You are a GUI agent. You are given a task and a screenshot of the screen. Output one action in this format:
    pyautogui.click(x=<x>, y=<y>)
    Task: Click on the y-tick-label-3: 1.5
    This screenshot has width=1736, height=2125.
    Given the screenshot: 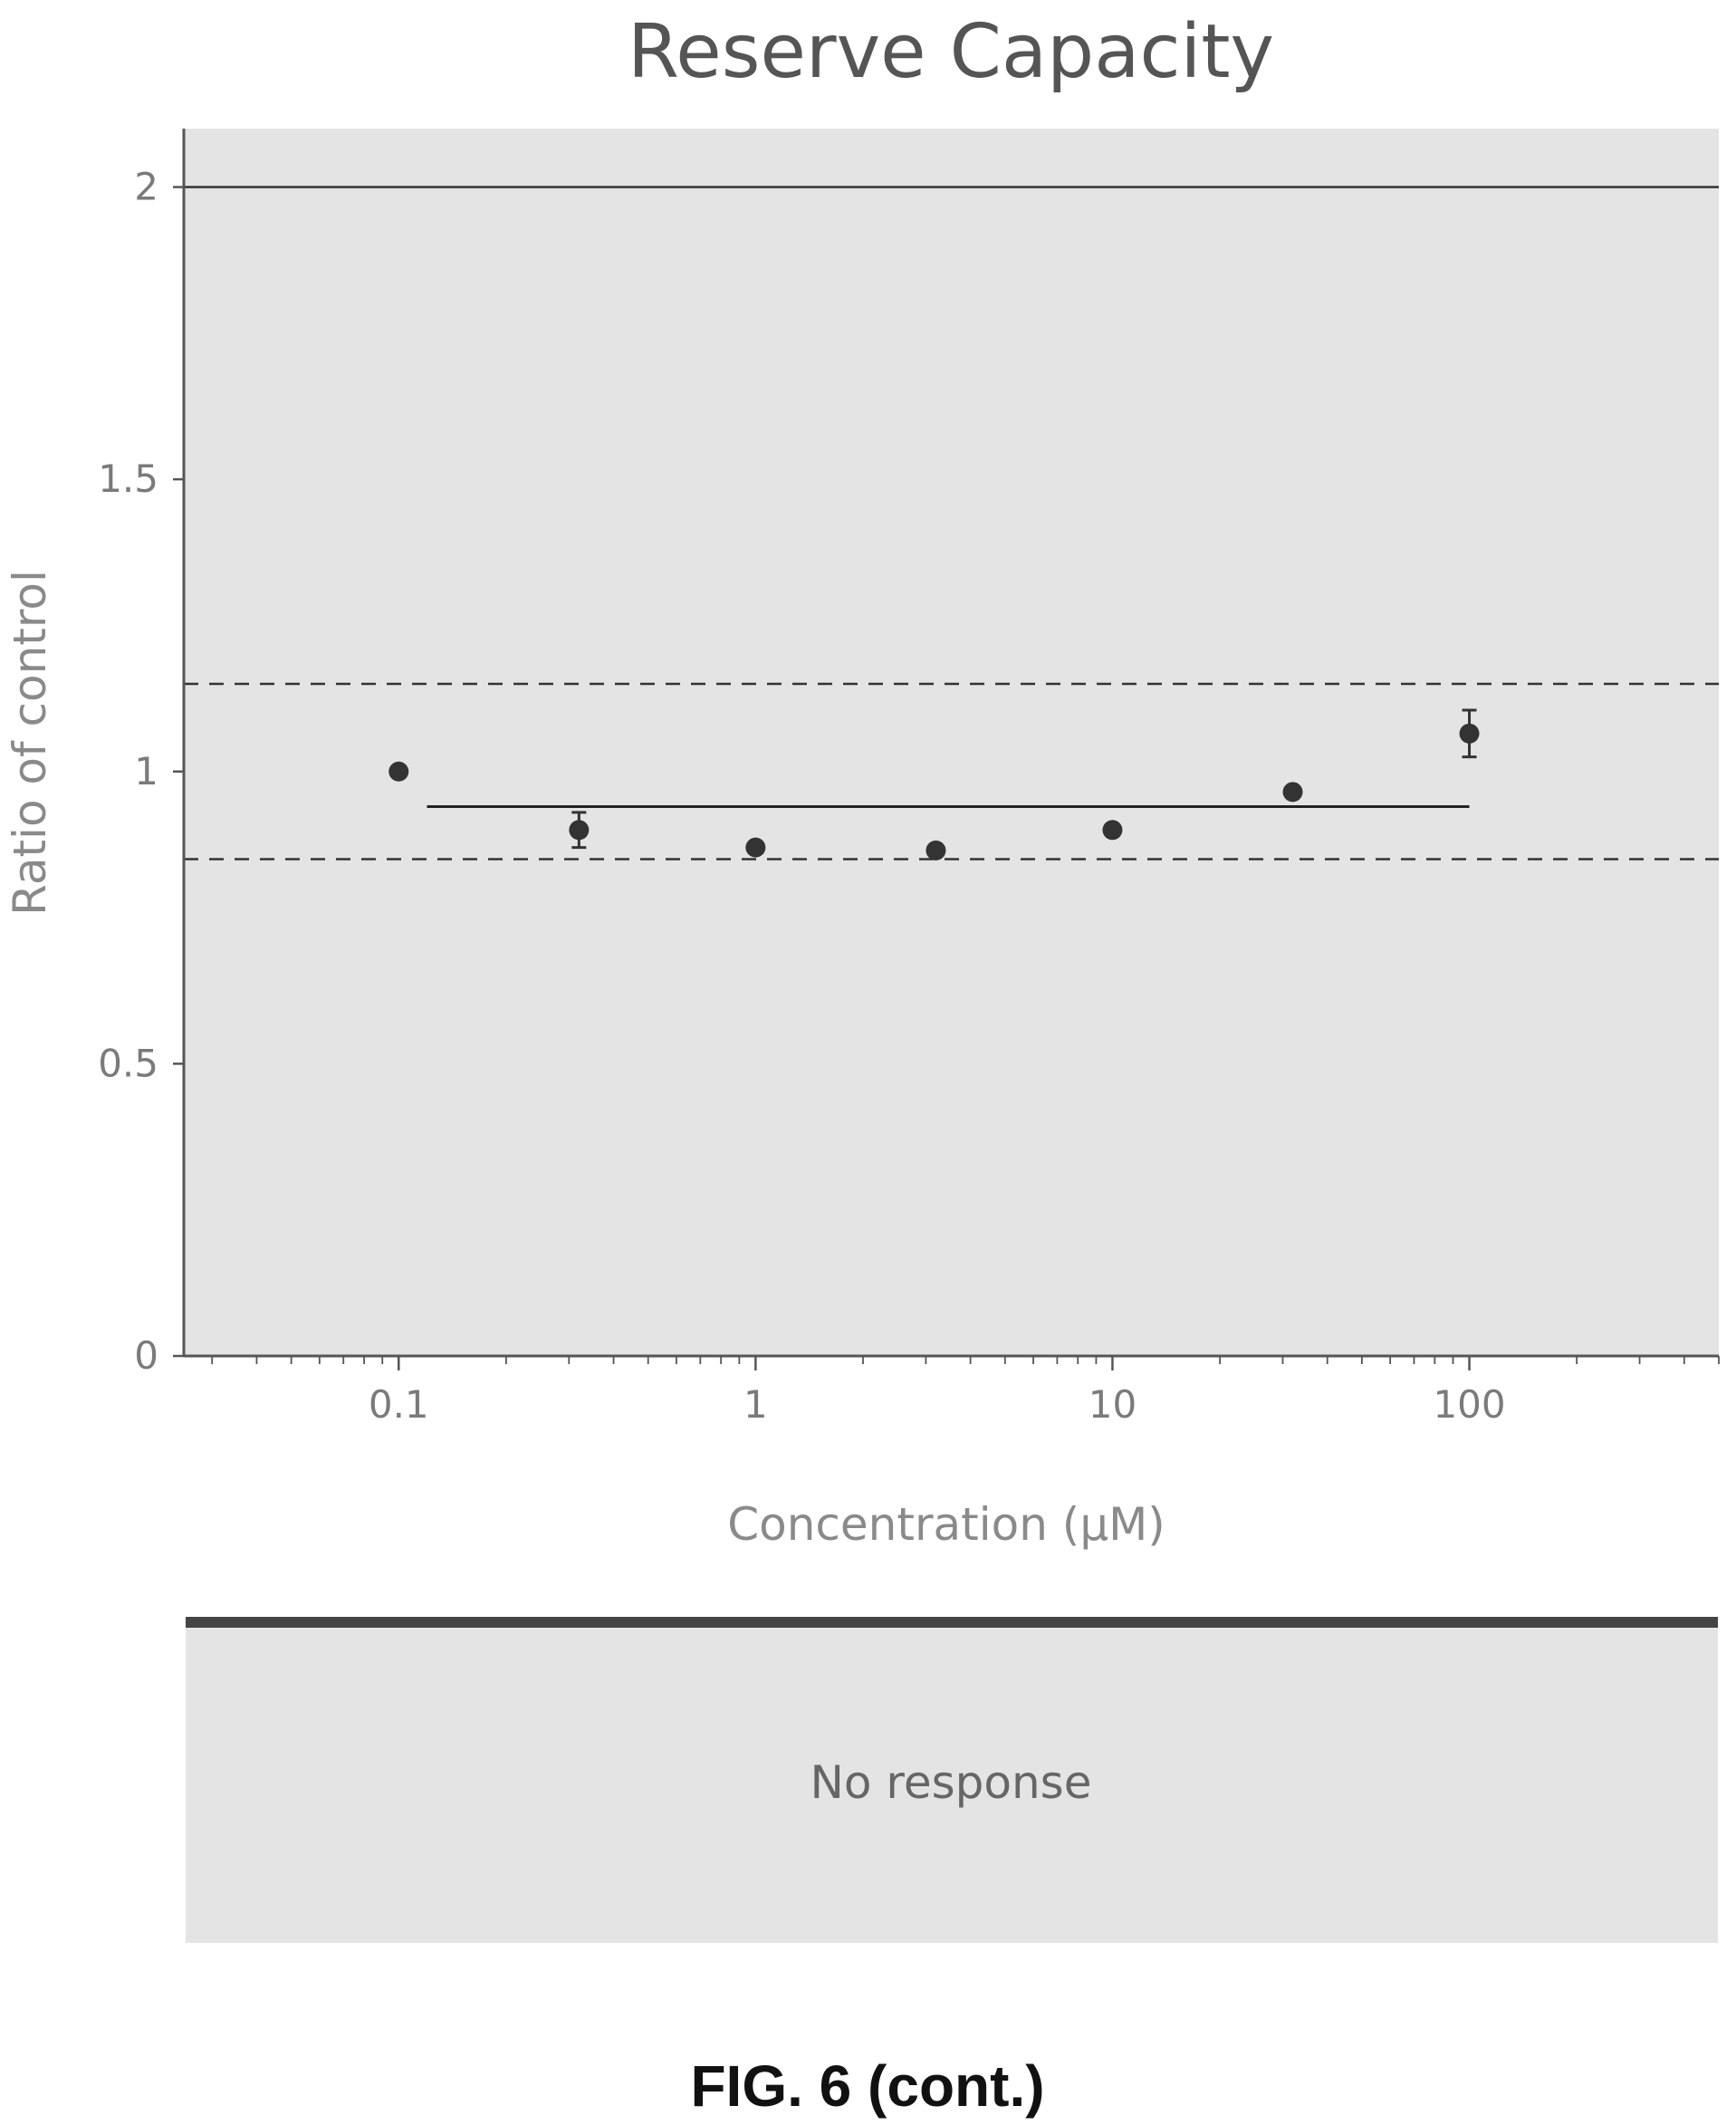 What is the action you would take?
    pyautogui.click(x=128, y=479)
    